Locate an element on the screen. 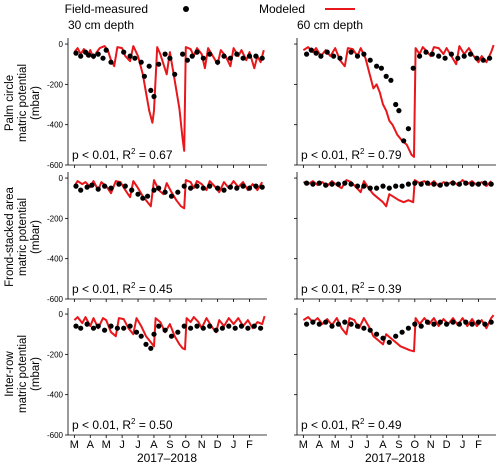 This screenshot has width=500, height=469. y-tick-label: -200 is located at coordinates (55, 354).